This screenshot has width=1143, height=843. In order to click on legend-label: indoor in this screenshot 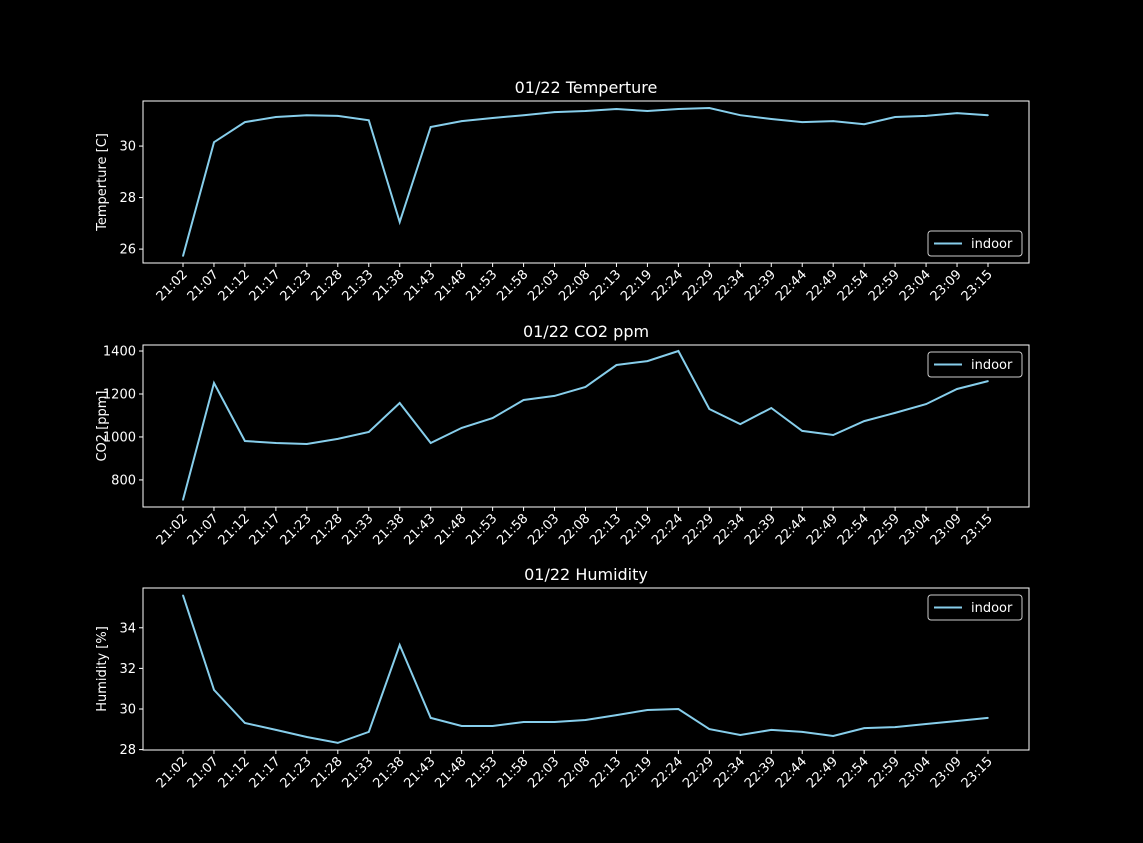, I will do `click(992, 608)`.